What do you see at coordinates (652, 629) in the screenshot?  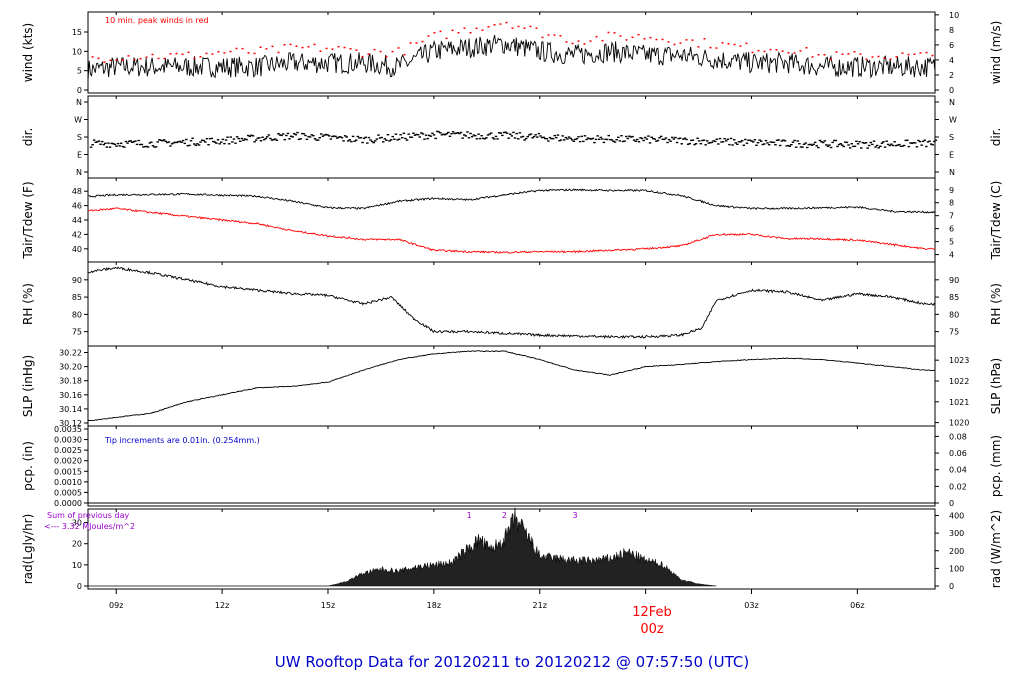 I see `date-sublabel: 00z` at bounding box center [652, 629].